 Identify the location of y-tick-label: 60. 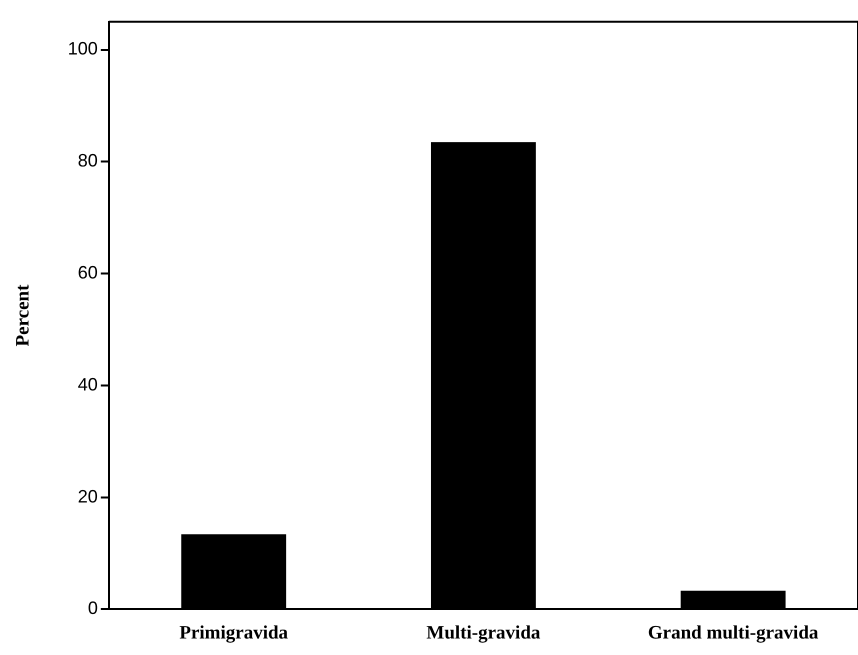
(88, 272).